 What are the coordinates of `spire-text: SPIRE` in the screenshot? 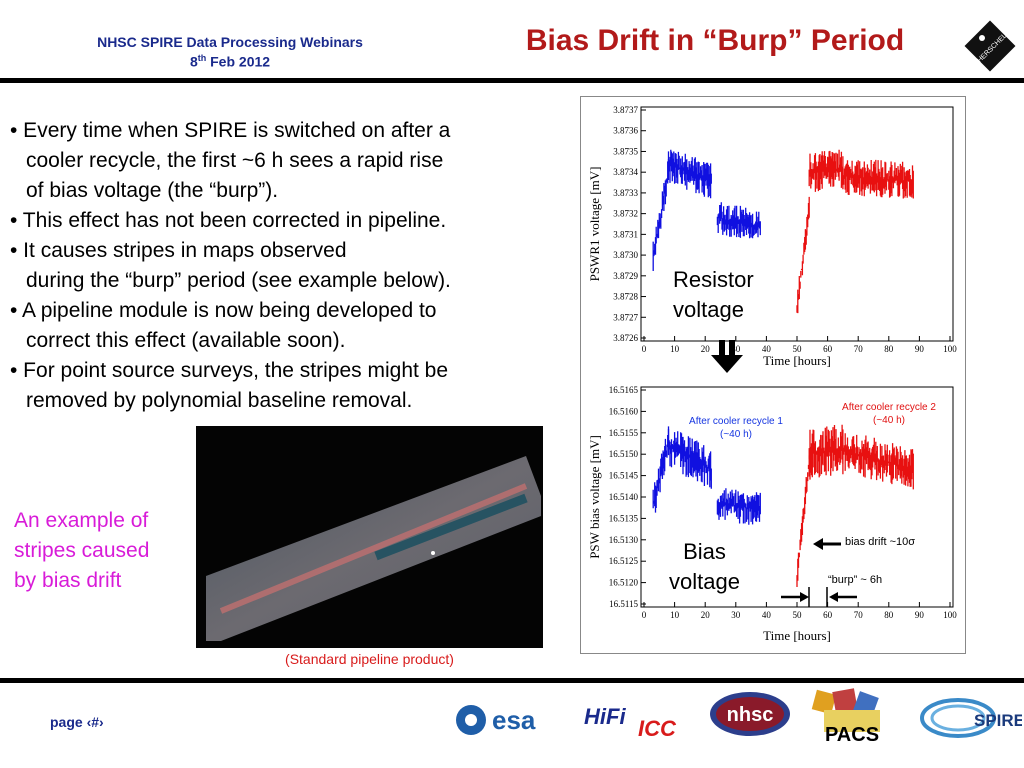 It's located at (998, 720).